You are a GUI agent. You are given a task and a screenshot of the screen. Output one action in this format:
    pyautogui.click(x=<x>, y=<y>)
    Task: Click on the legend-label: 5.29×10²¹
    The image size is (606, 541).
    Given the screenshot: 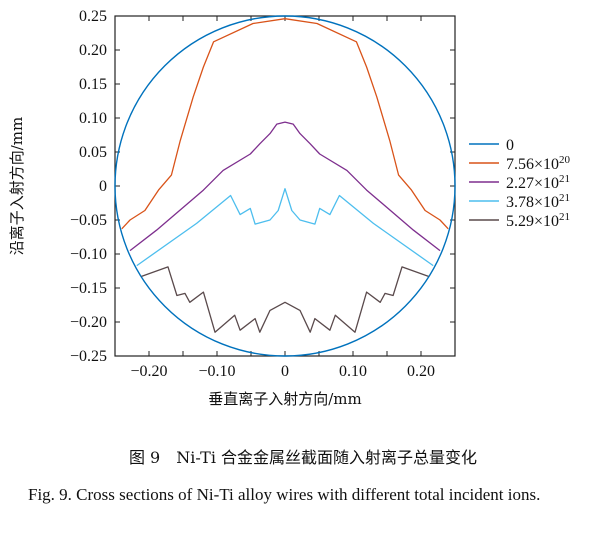 What is the action you would take?
    pyautogui.click(x=538, y=220)
    